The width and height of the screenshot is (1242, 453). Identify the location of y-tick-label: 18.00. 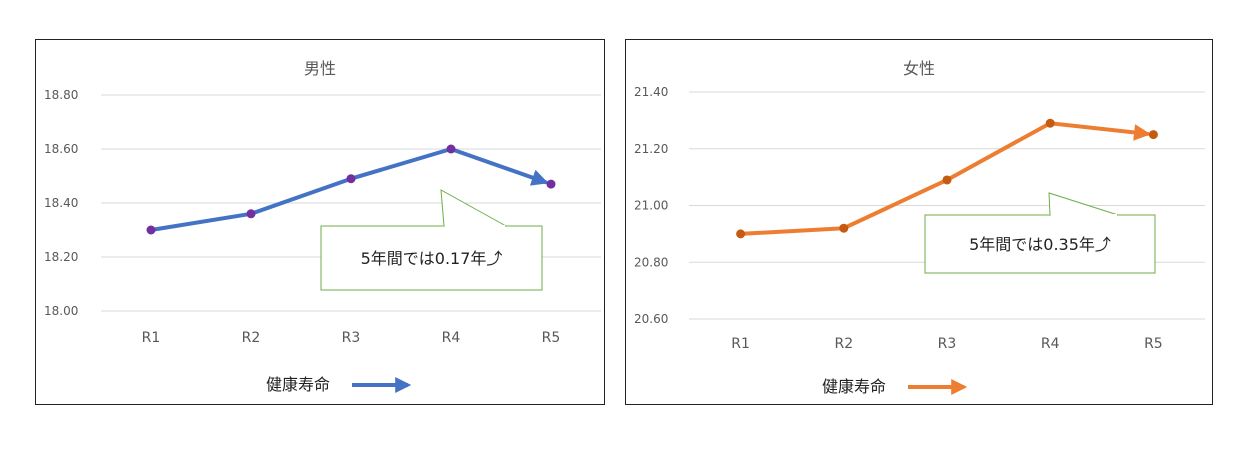
(61, 311).